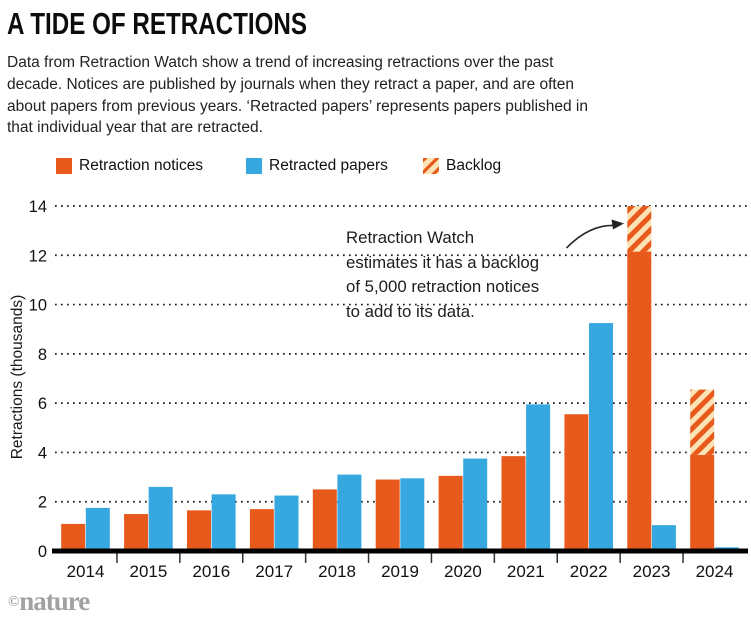 The image size is (751, 630). Describe the element at coordinates (431, 166) in the screenshot. I see `hatched-square-icon` at that location.